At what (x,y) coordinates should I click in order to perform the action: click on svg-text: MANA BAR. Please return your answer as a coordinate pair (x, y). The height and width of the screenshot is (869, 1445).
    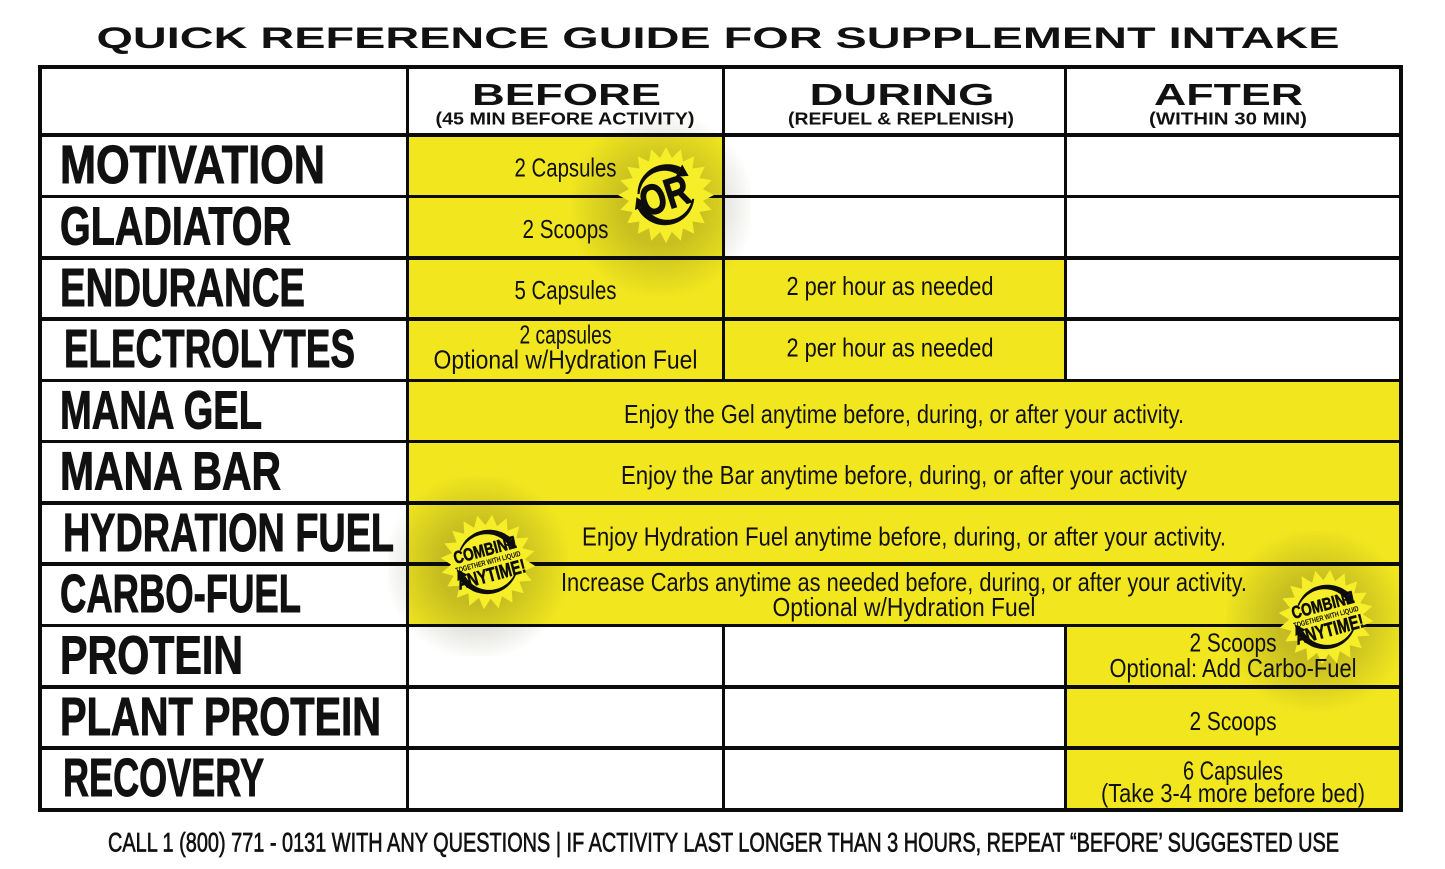
    Looking at the image, I should click on (170, 472).